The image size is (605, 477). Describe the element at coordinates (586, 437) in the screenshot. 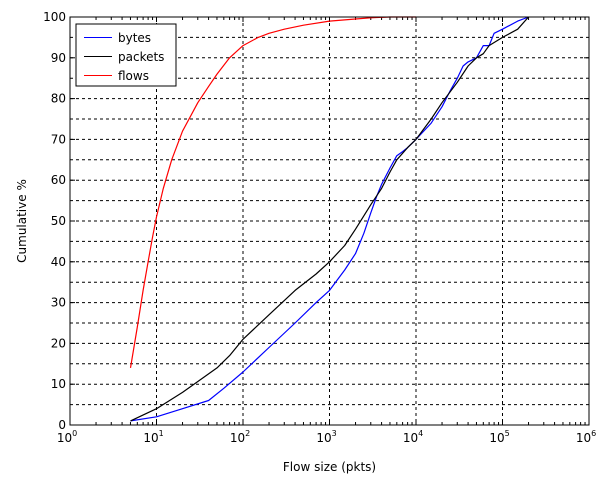

I see `x-tick-label: 10⁶` at that location.